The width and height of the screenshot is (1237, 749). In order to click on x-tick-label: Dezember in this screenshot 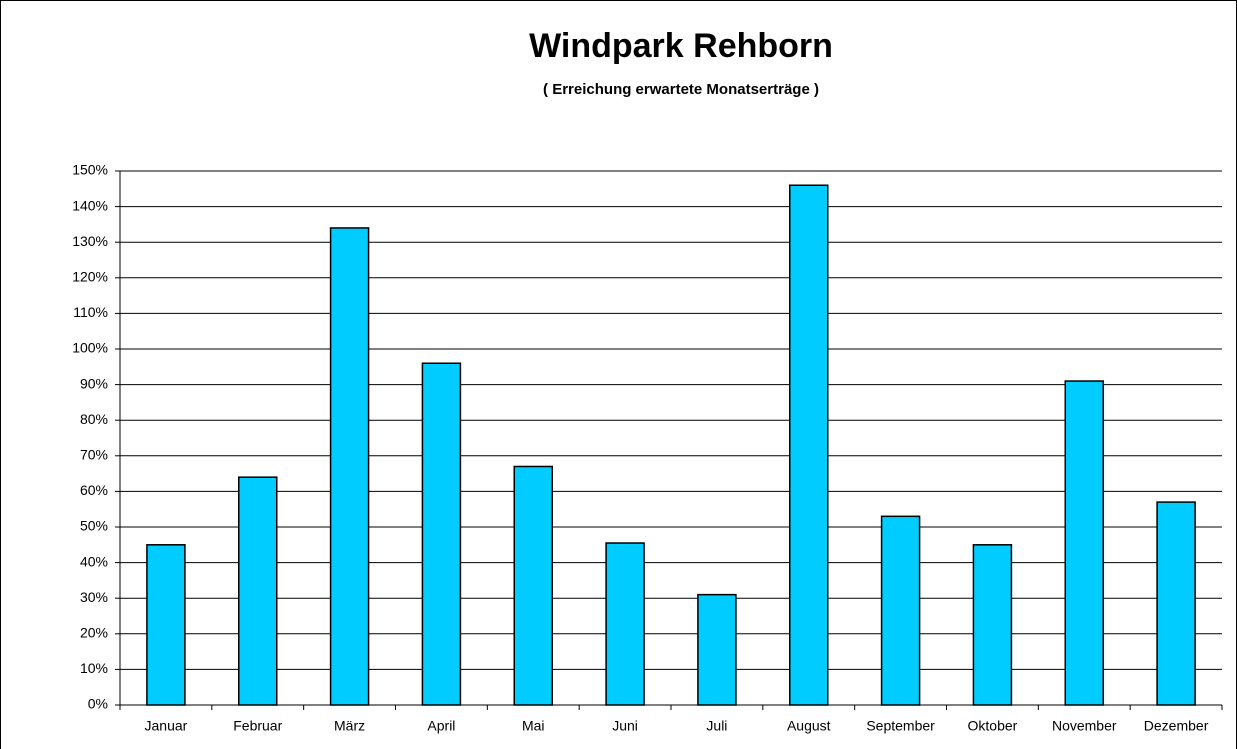, I will do `click(1176, 726)`.